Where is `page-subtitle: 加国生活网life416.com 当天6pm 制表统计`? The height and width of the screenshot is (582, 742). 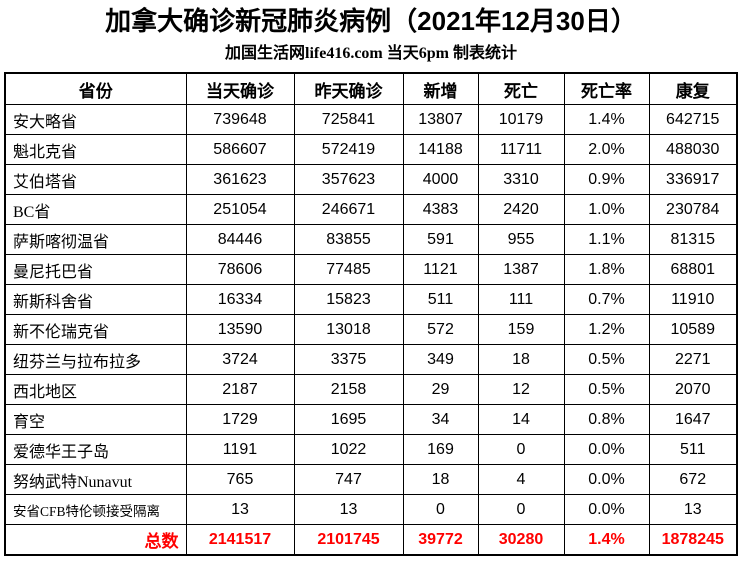
page-subtitle: 加国生活网life416.com 当天6pm 制表统计 is located at coordinates (371, 53).